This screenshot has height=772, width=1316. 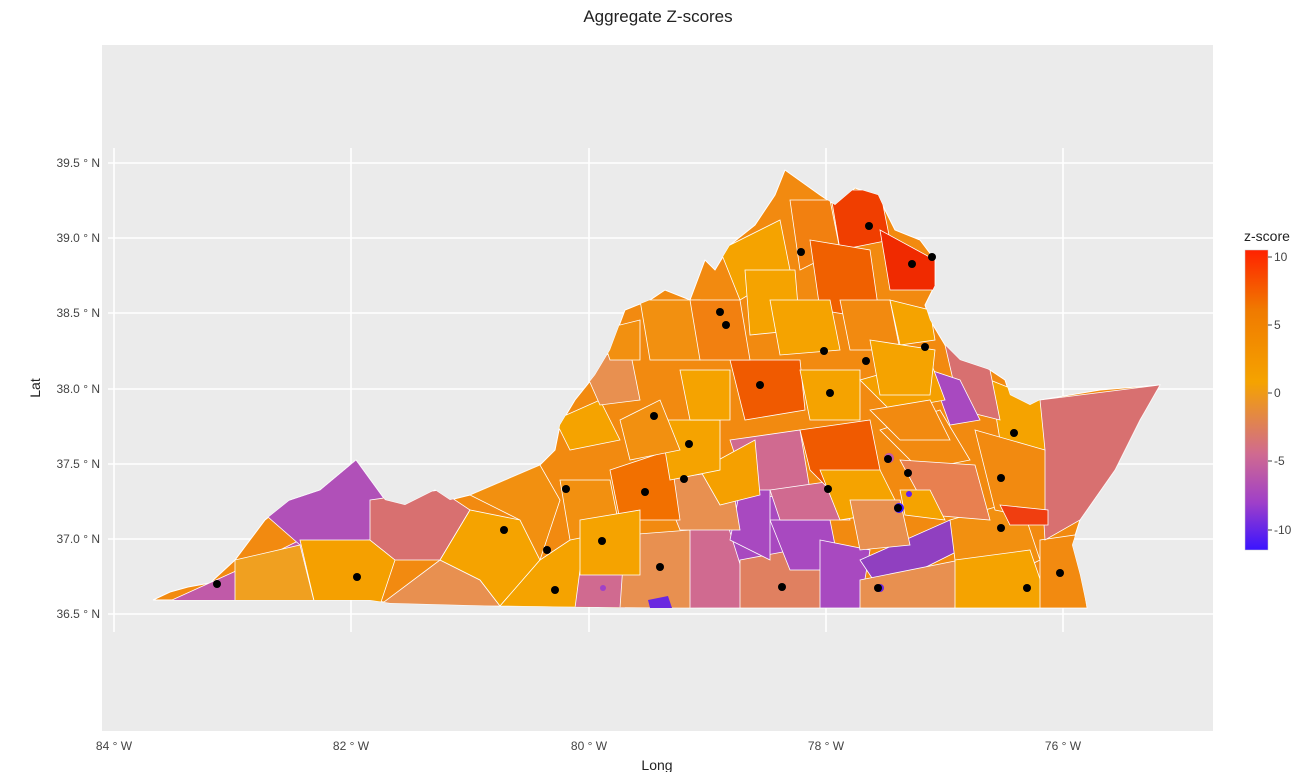 What do you see at coordinates (1281, 257) in the screenshot?
I see `colorbar-tick: 10` at bounding box center [1281, 257].